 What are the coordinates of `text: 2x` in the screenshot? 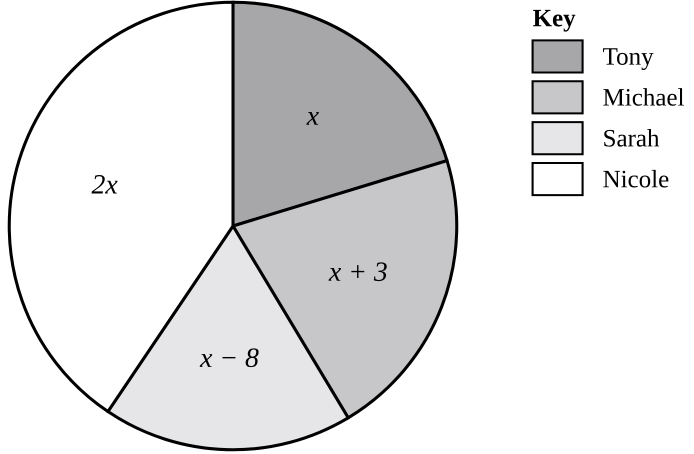 It's located at (105, 184).